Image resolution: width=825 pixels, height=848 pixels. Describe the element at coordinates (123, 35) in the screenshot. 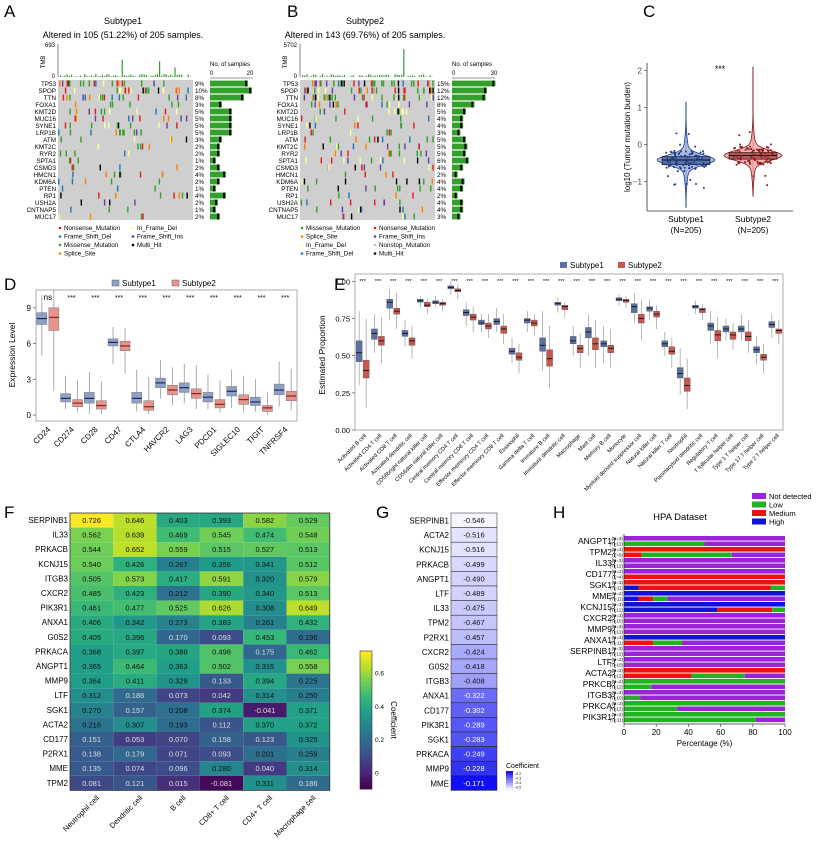

I see `oncoplot-subtitle: Altered in 105 (51.22%) of 205 samples.` at that location.